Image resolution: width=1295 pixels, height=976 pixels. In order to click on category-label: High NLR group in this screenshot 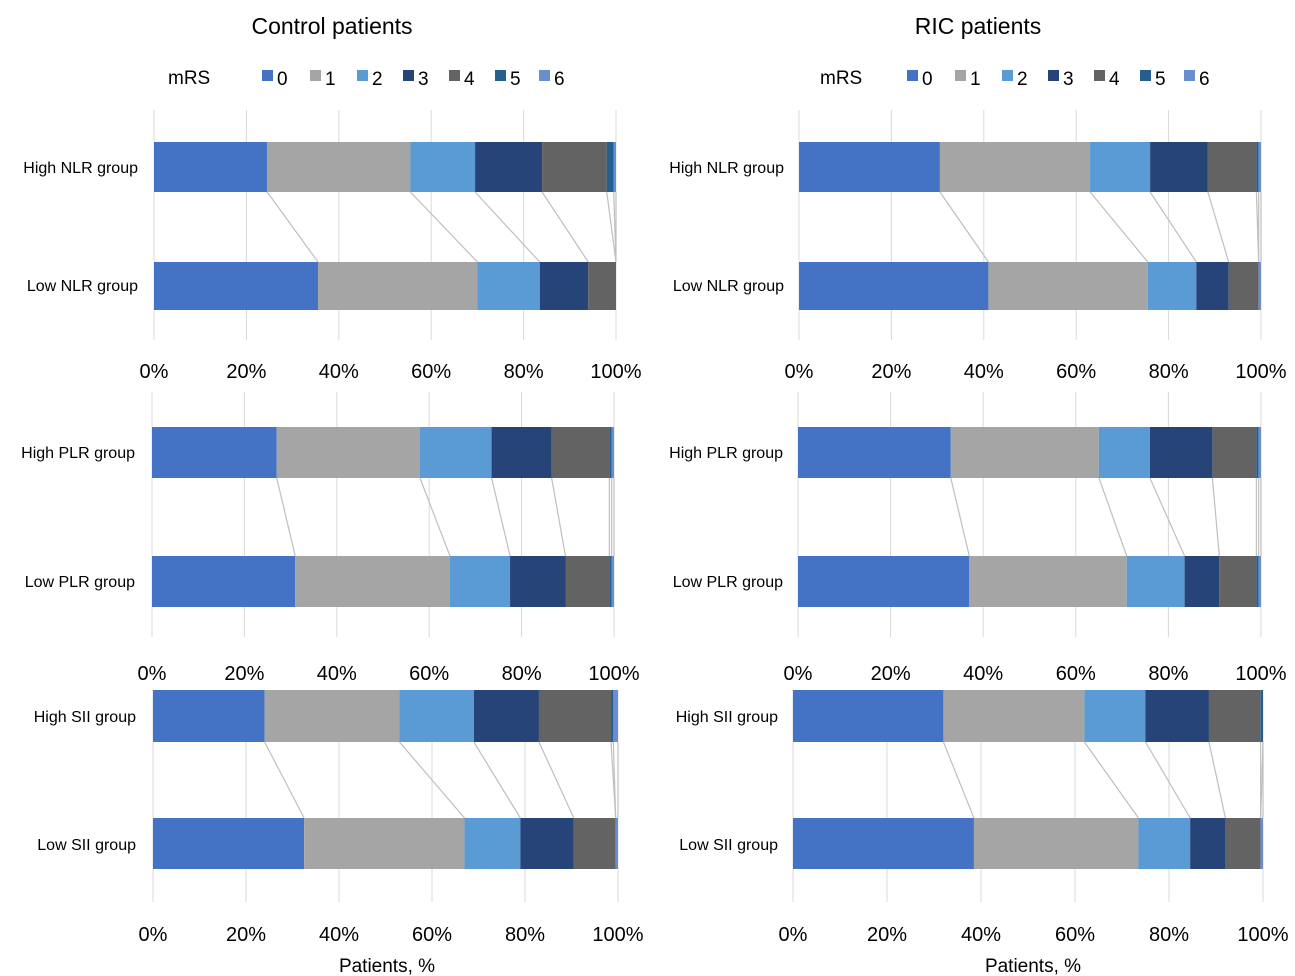, I will do `click(726, 168)`.